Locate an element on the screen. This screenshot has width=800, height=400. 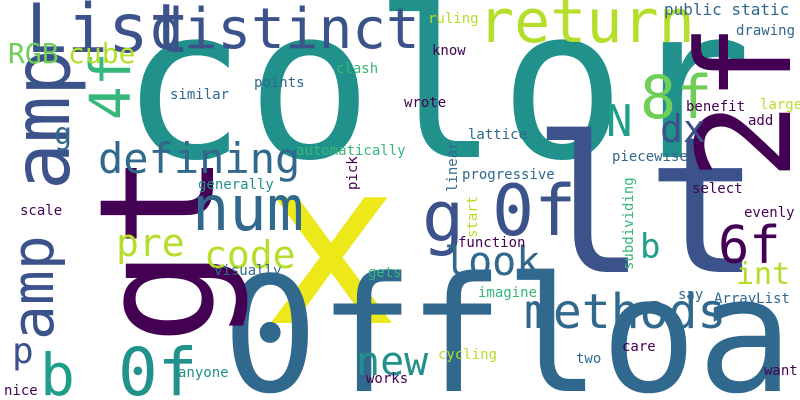
cloud-word-similar: similar is located at coordinates (200, 95).